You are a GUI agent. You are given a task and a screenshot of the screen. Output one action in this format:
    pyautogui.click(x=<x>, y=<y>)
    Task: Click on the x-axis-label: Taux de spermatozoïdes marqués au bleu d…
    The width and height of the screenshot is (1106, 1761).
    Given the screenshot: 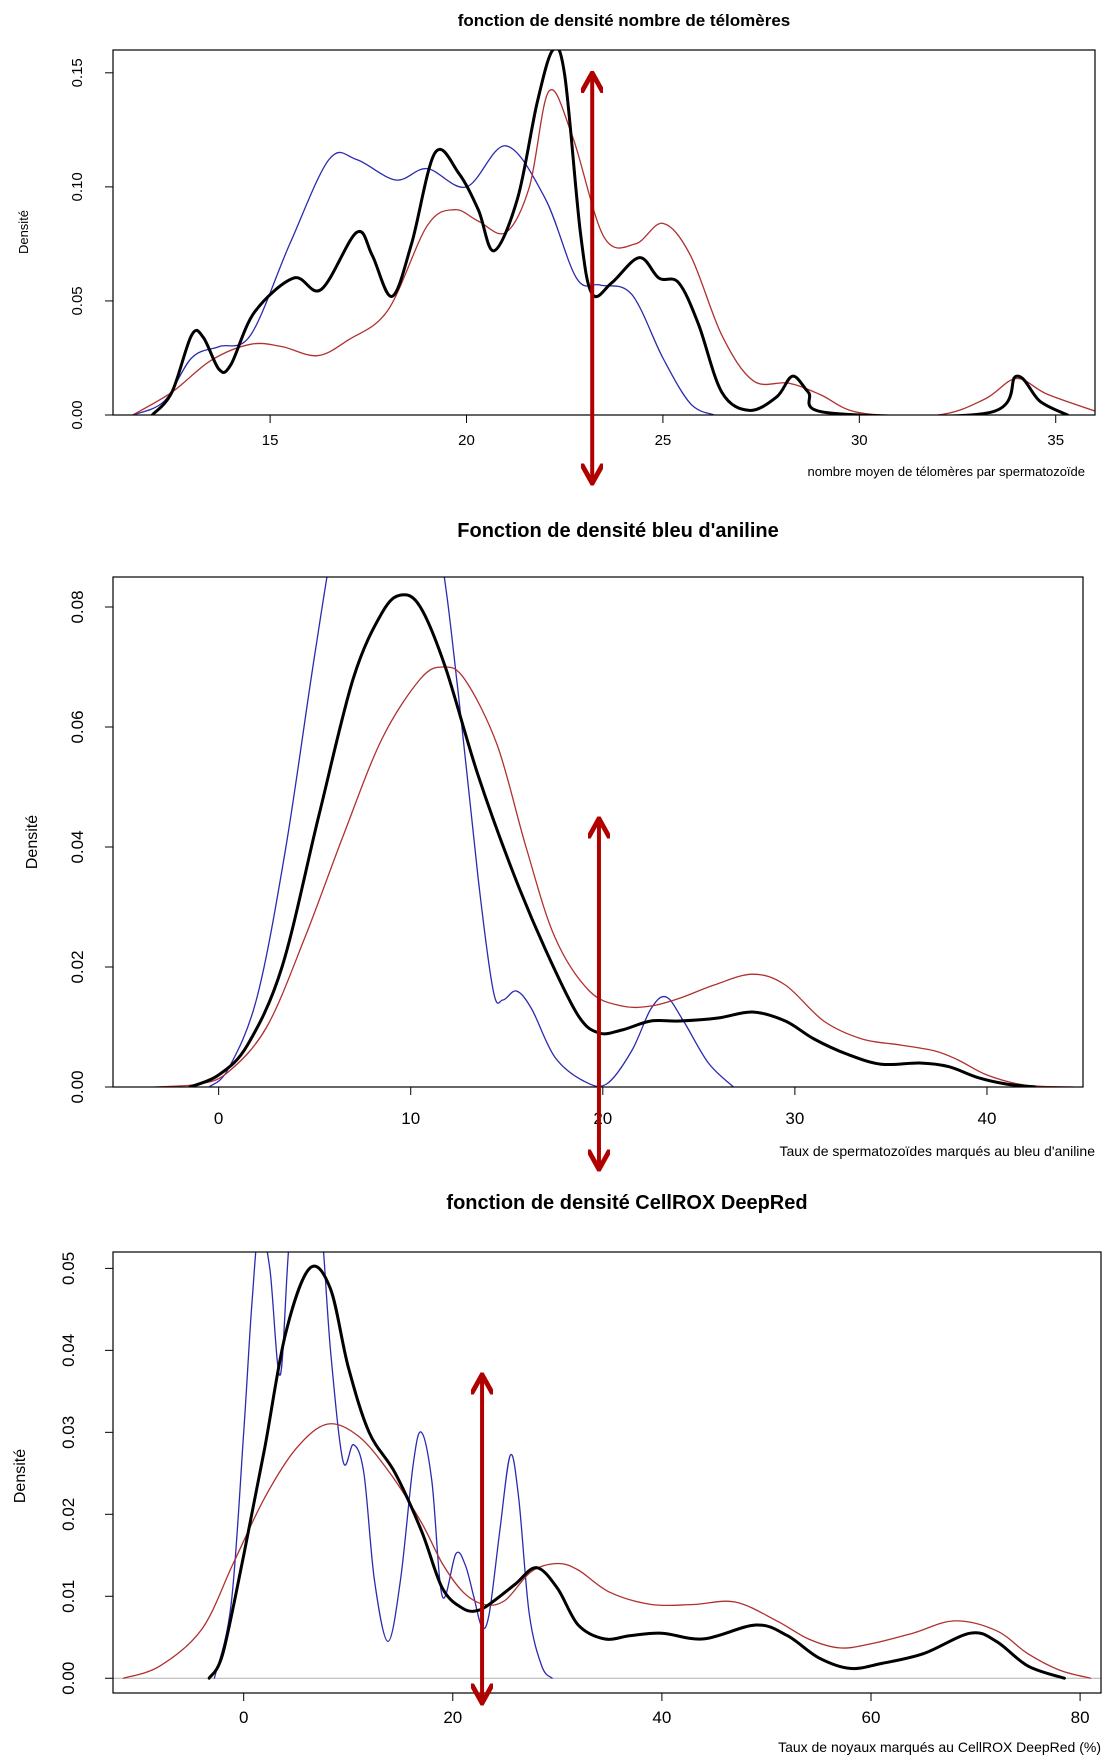 What is the action you would take?
    pyautogui.click(x=937, y=1151)
    